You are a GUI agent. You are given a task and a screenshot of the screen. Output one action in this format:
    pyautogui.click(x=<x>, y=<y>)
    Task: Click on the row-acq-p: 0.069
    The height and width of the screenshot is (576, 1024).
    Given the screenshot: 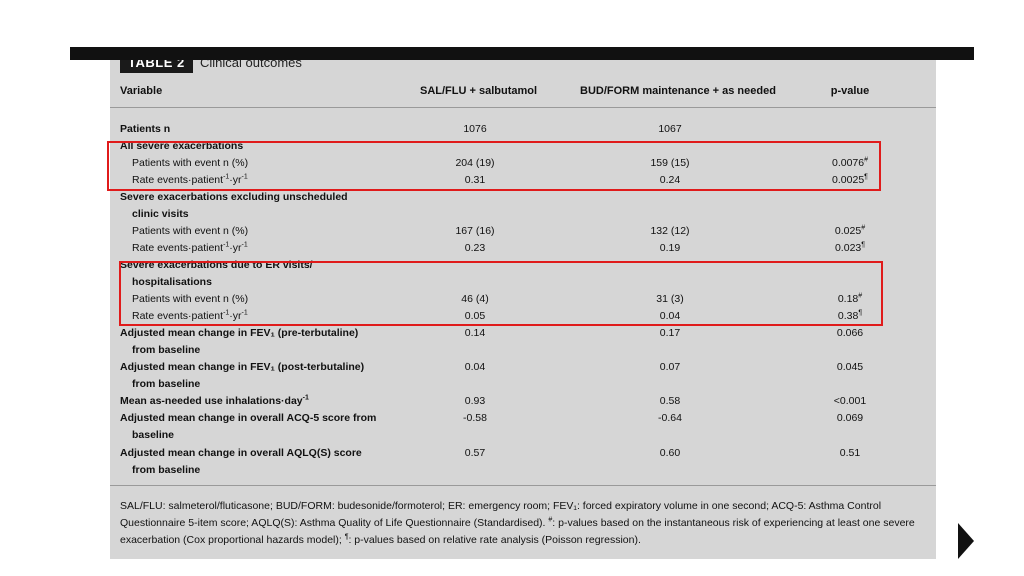 What is the action you would take?
    pyautogui.click(x=850, y=418)
    